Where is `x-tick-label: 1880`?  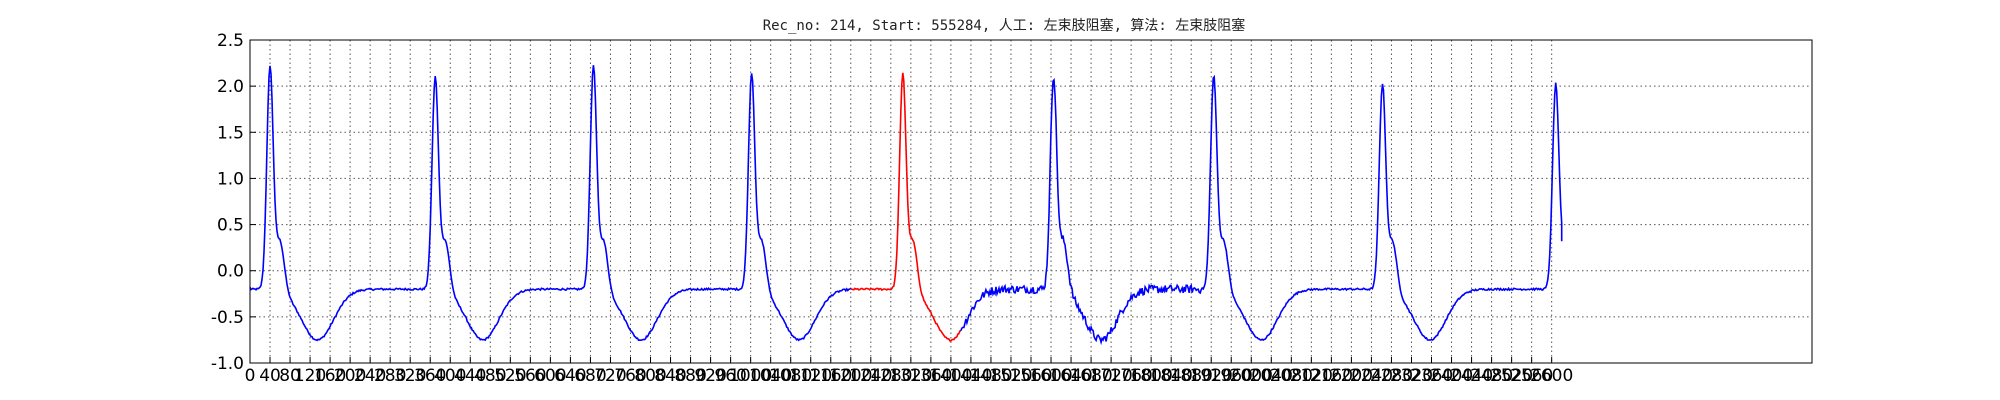
x-tick-label: 1880 is located at coordinates (1191, 376).